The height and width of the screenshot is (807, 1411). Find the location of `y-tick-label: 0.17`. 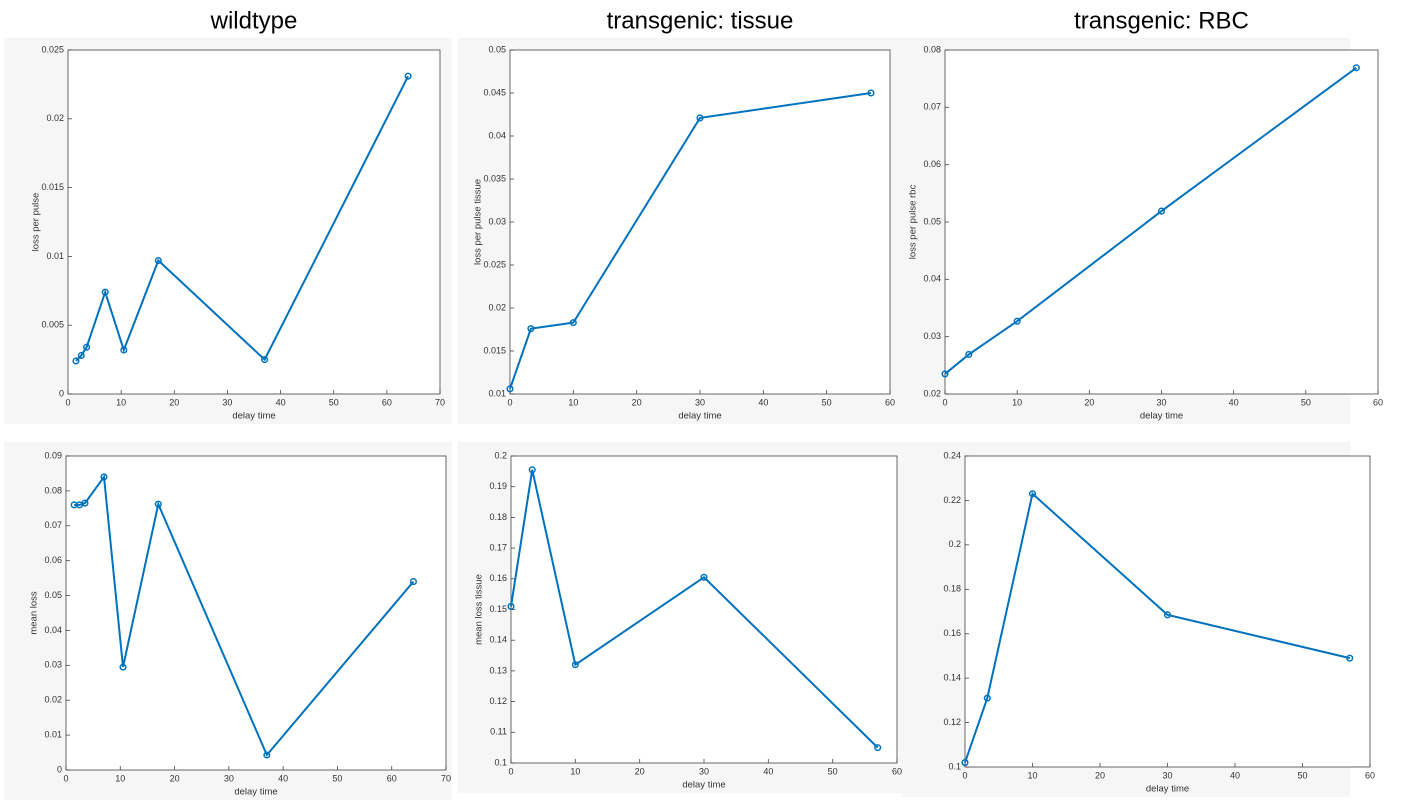

y-tick-label: 0.17 is located at coordinates (498, 547).